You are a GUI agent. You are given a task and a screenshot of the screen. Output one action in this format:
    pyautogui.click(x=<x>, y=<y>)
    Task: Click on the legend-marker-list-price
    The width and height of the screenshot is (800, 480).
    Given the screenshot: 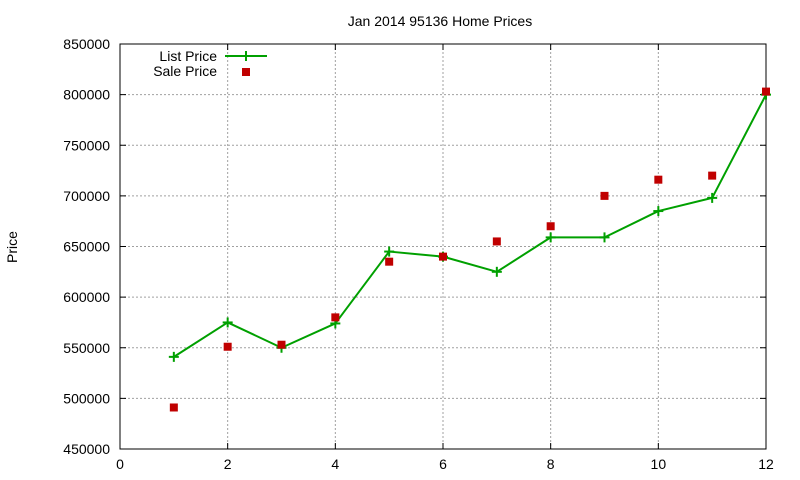 What is the action you would take?
    pyautogui.click(x=246, y=56)
    